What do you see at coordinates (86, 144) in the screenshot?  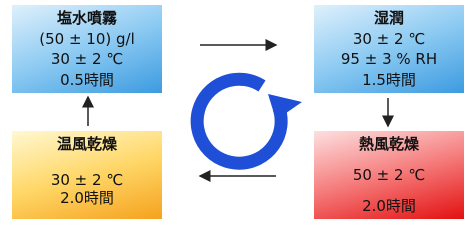 I see `node-title: 温風乾燥` at bounding box center [86, 144].